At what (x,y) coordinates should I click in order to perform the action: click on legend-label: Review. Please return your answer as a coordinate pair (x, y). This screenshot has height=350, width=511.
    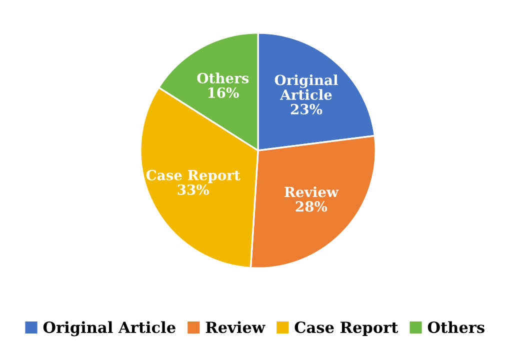
    Looking at the image, I should click on (236, 327).